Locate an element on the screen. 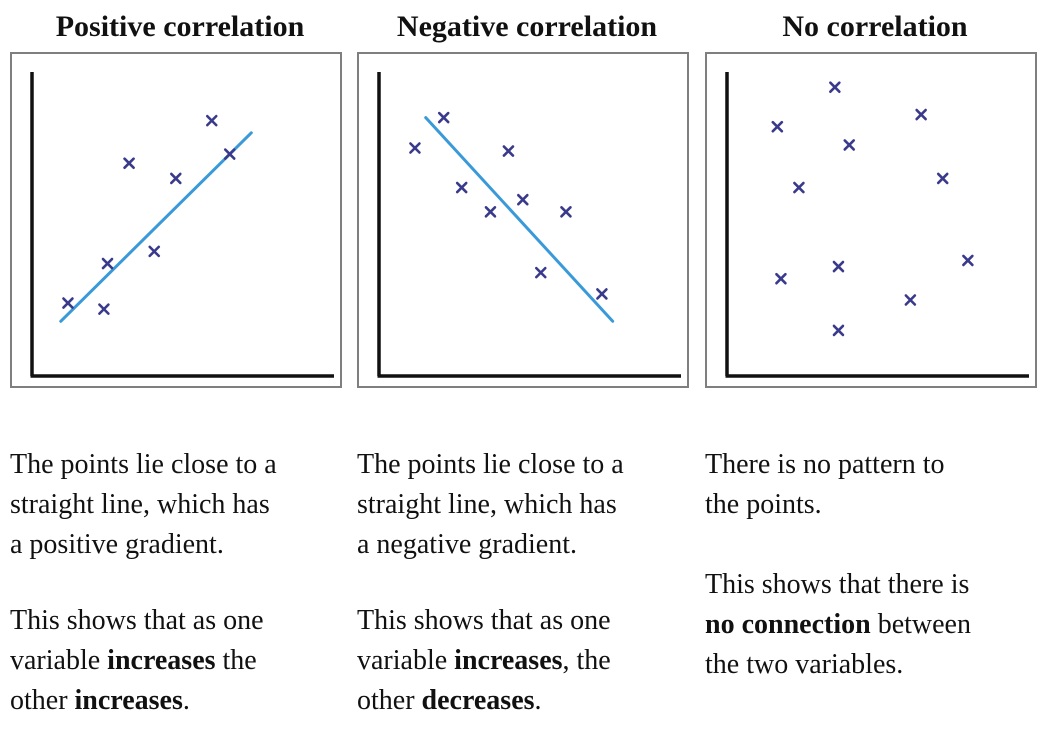 This screenshot has height=738, width=1058. desc-bold: decreases is located at coordinates (478, 700).